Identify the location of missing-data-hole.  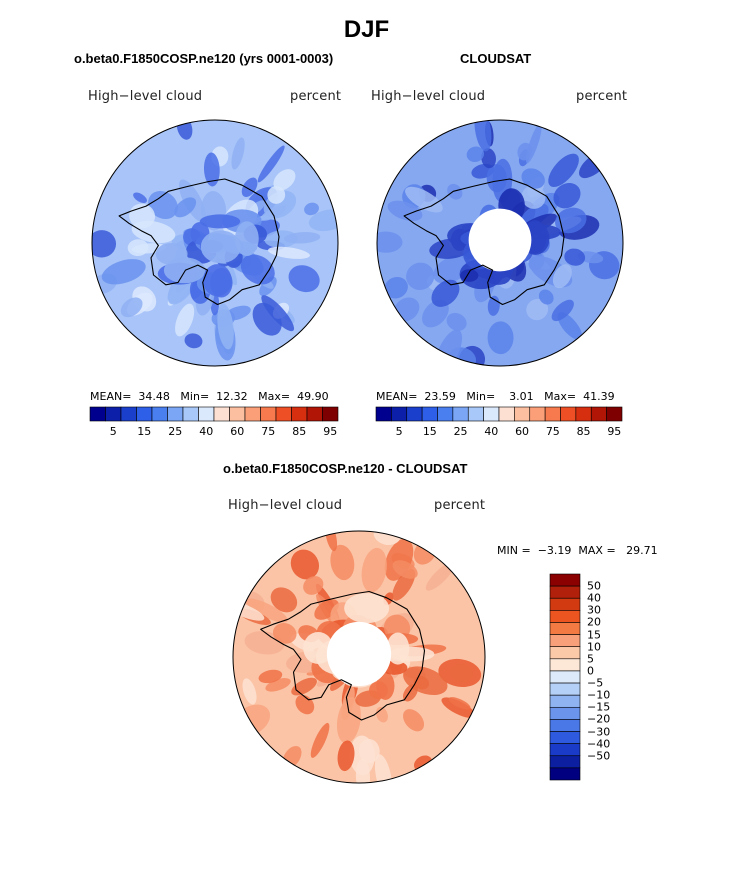
(500, 240).